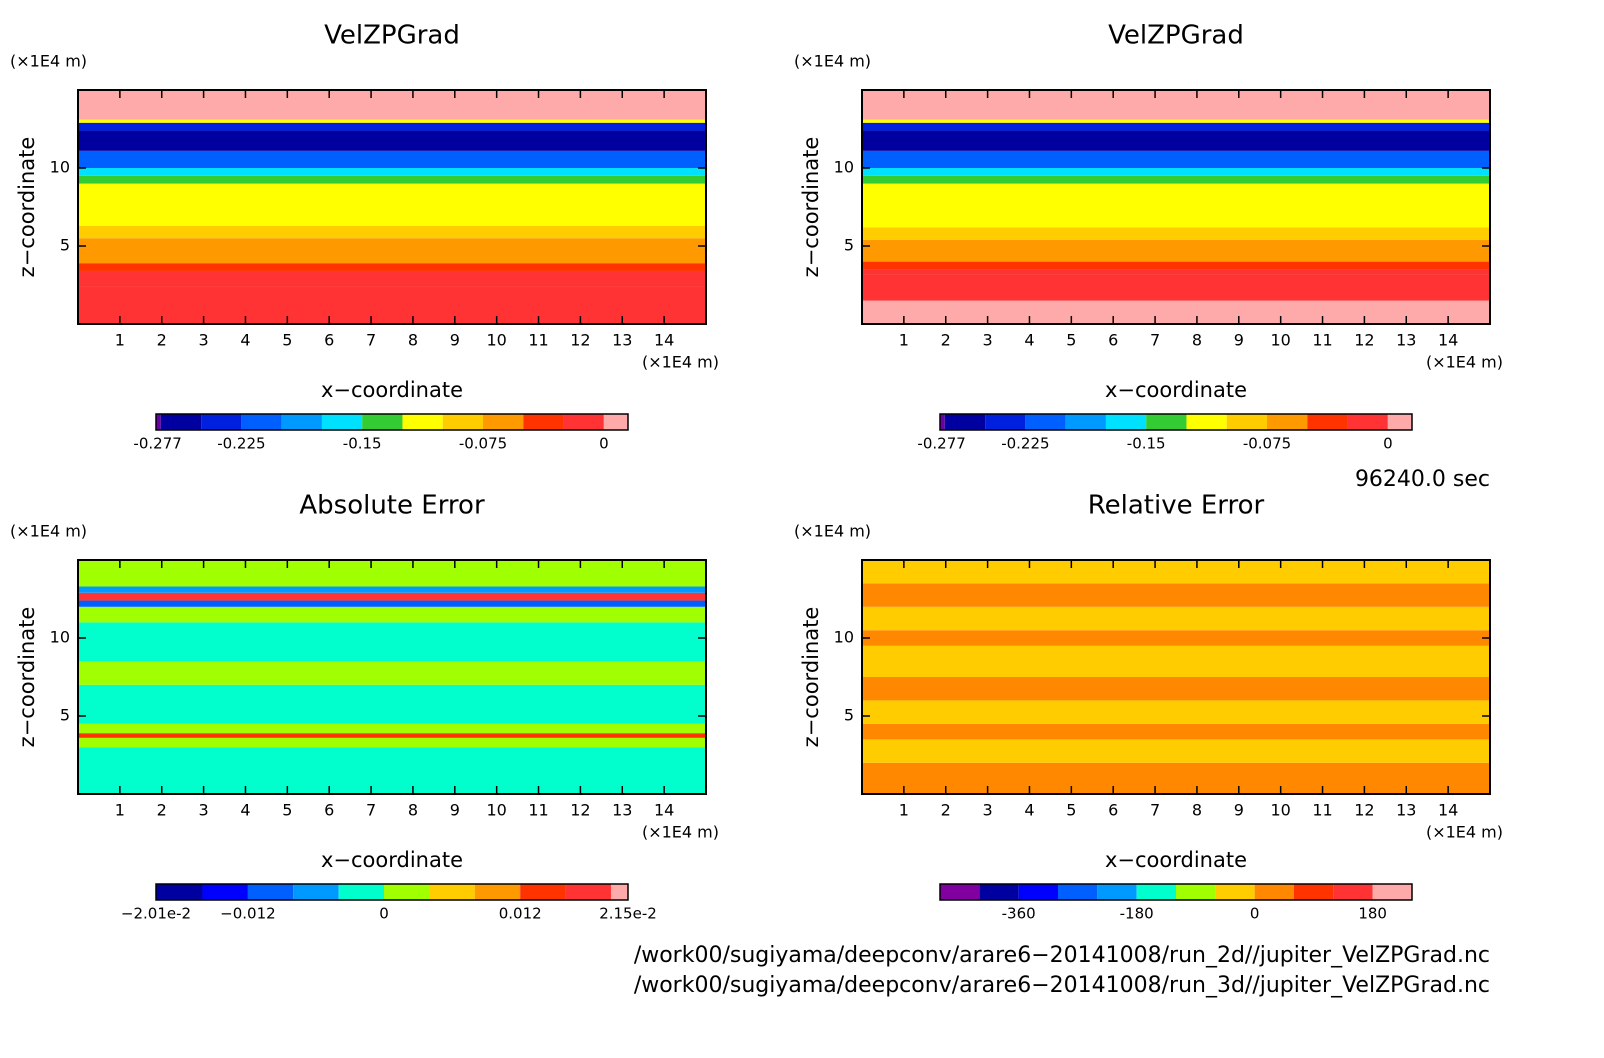  What do you see at coordinates (157, 444) in the screenshot?
I see `colorbar-tick-label: -0.277` at bounding box center [157, 444].